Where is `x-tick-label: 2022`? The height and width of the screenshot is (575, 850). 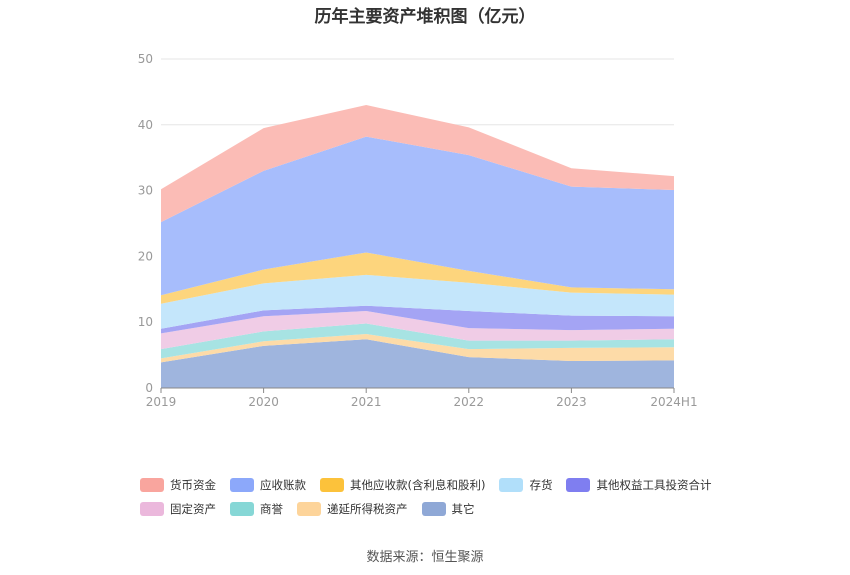
x-tick-label: 2022 is located at coordinates (469, 402).